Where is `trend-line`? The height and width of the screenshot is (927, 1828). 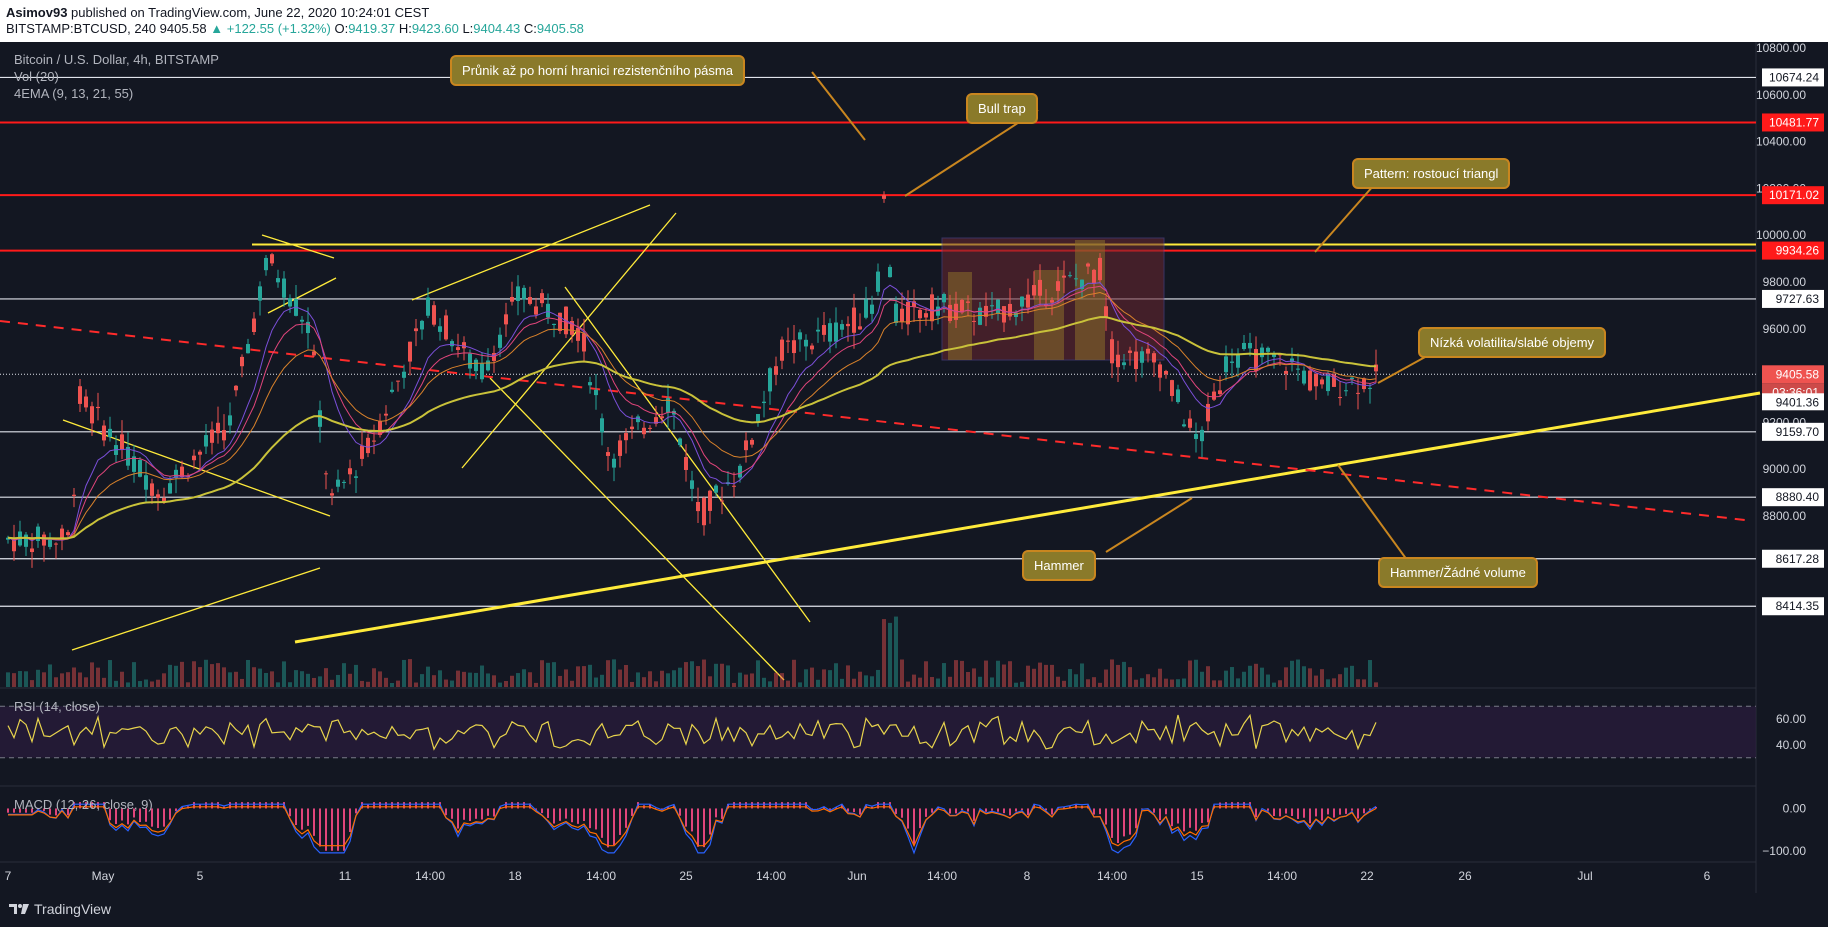 trend-line is located at coordinates (196, 468).